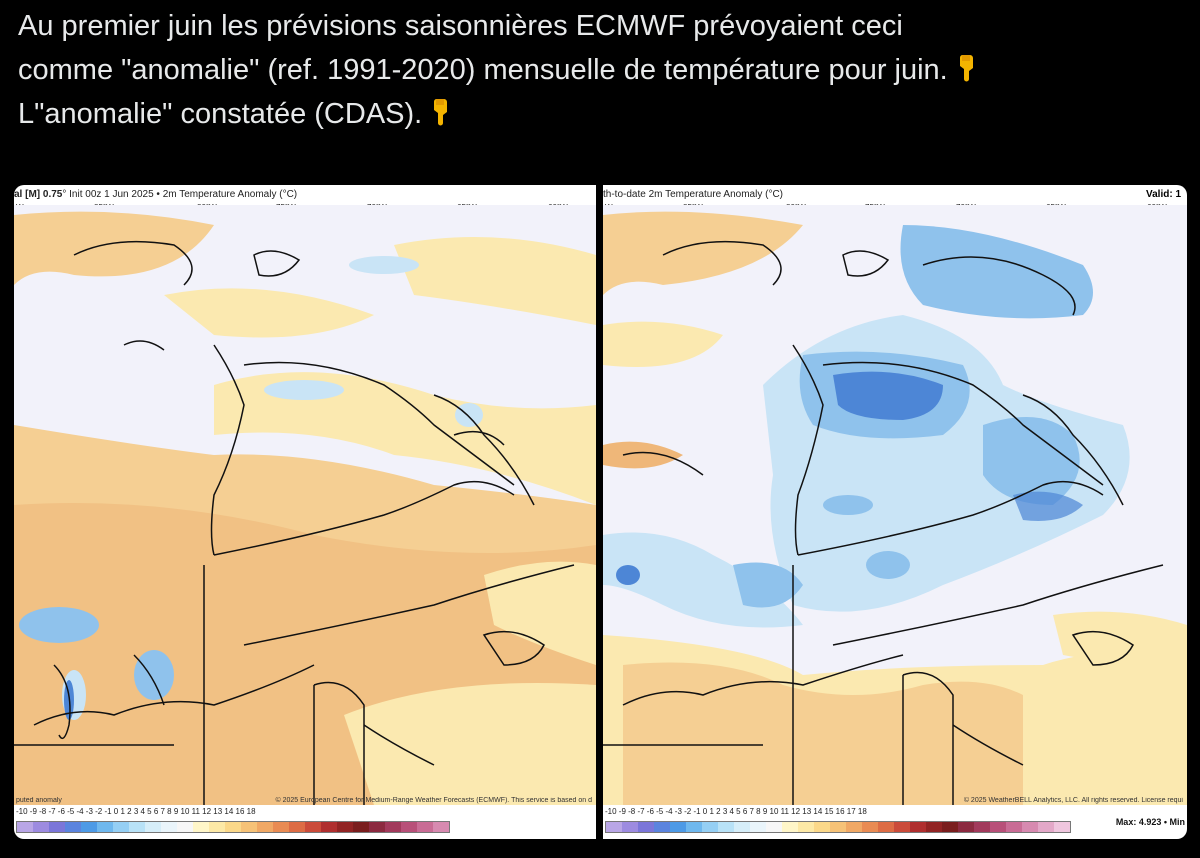 Image resolution: width=1200 pixels, height=858 pixels. What do you see at coordinates (603, 114) in the screenshot?
I see `tweet-line-3-wrap: L"anomalie" constatée (CDAS).` at bounding box center [603, 114].